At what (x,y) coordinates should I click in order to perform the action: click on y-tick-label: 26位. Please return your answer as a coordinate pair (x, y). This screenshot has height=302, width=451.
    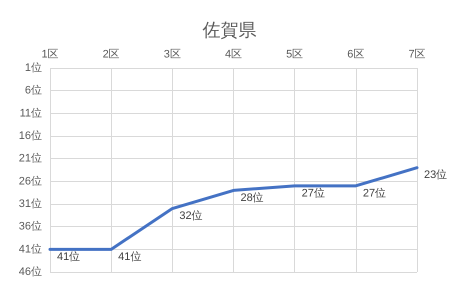
    Looking at the image, I should click on (30, 181).